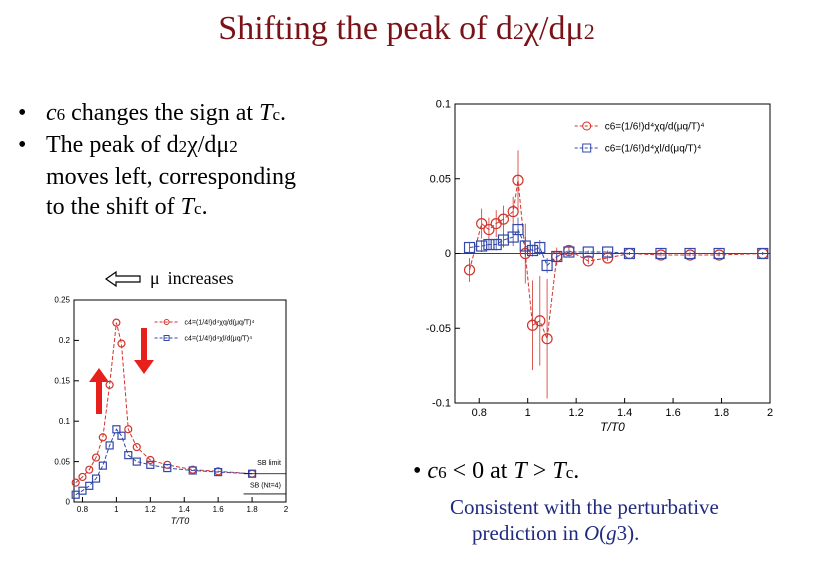 This screenshot has height=576, width=813. I want to click on y-tick-label: 0.05, so click(440, 179).